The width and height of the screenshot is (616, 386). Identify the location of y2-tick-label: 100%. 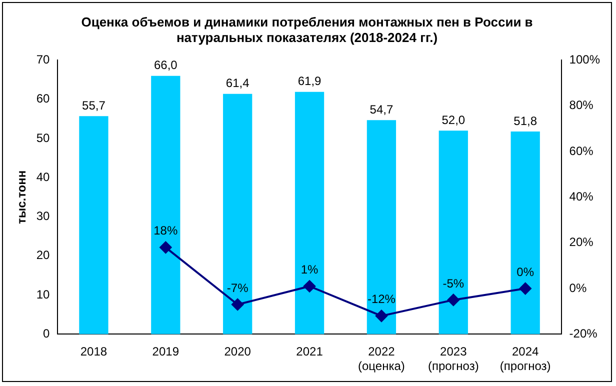
(584, 59).